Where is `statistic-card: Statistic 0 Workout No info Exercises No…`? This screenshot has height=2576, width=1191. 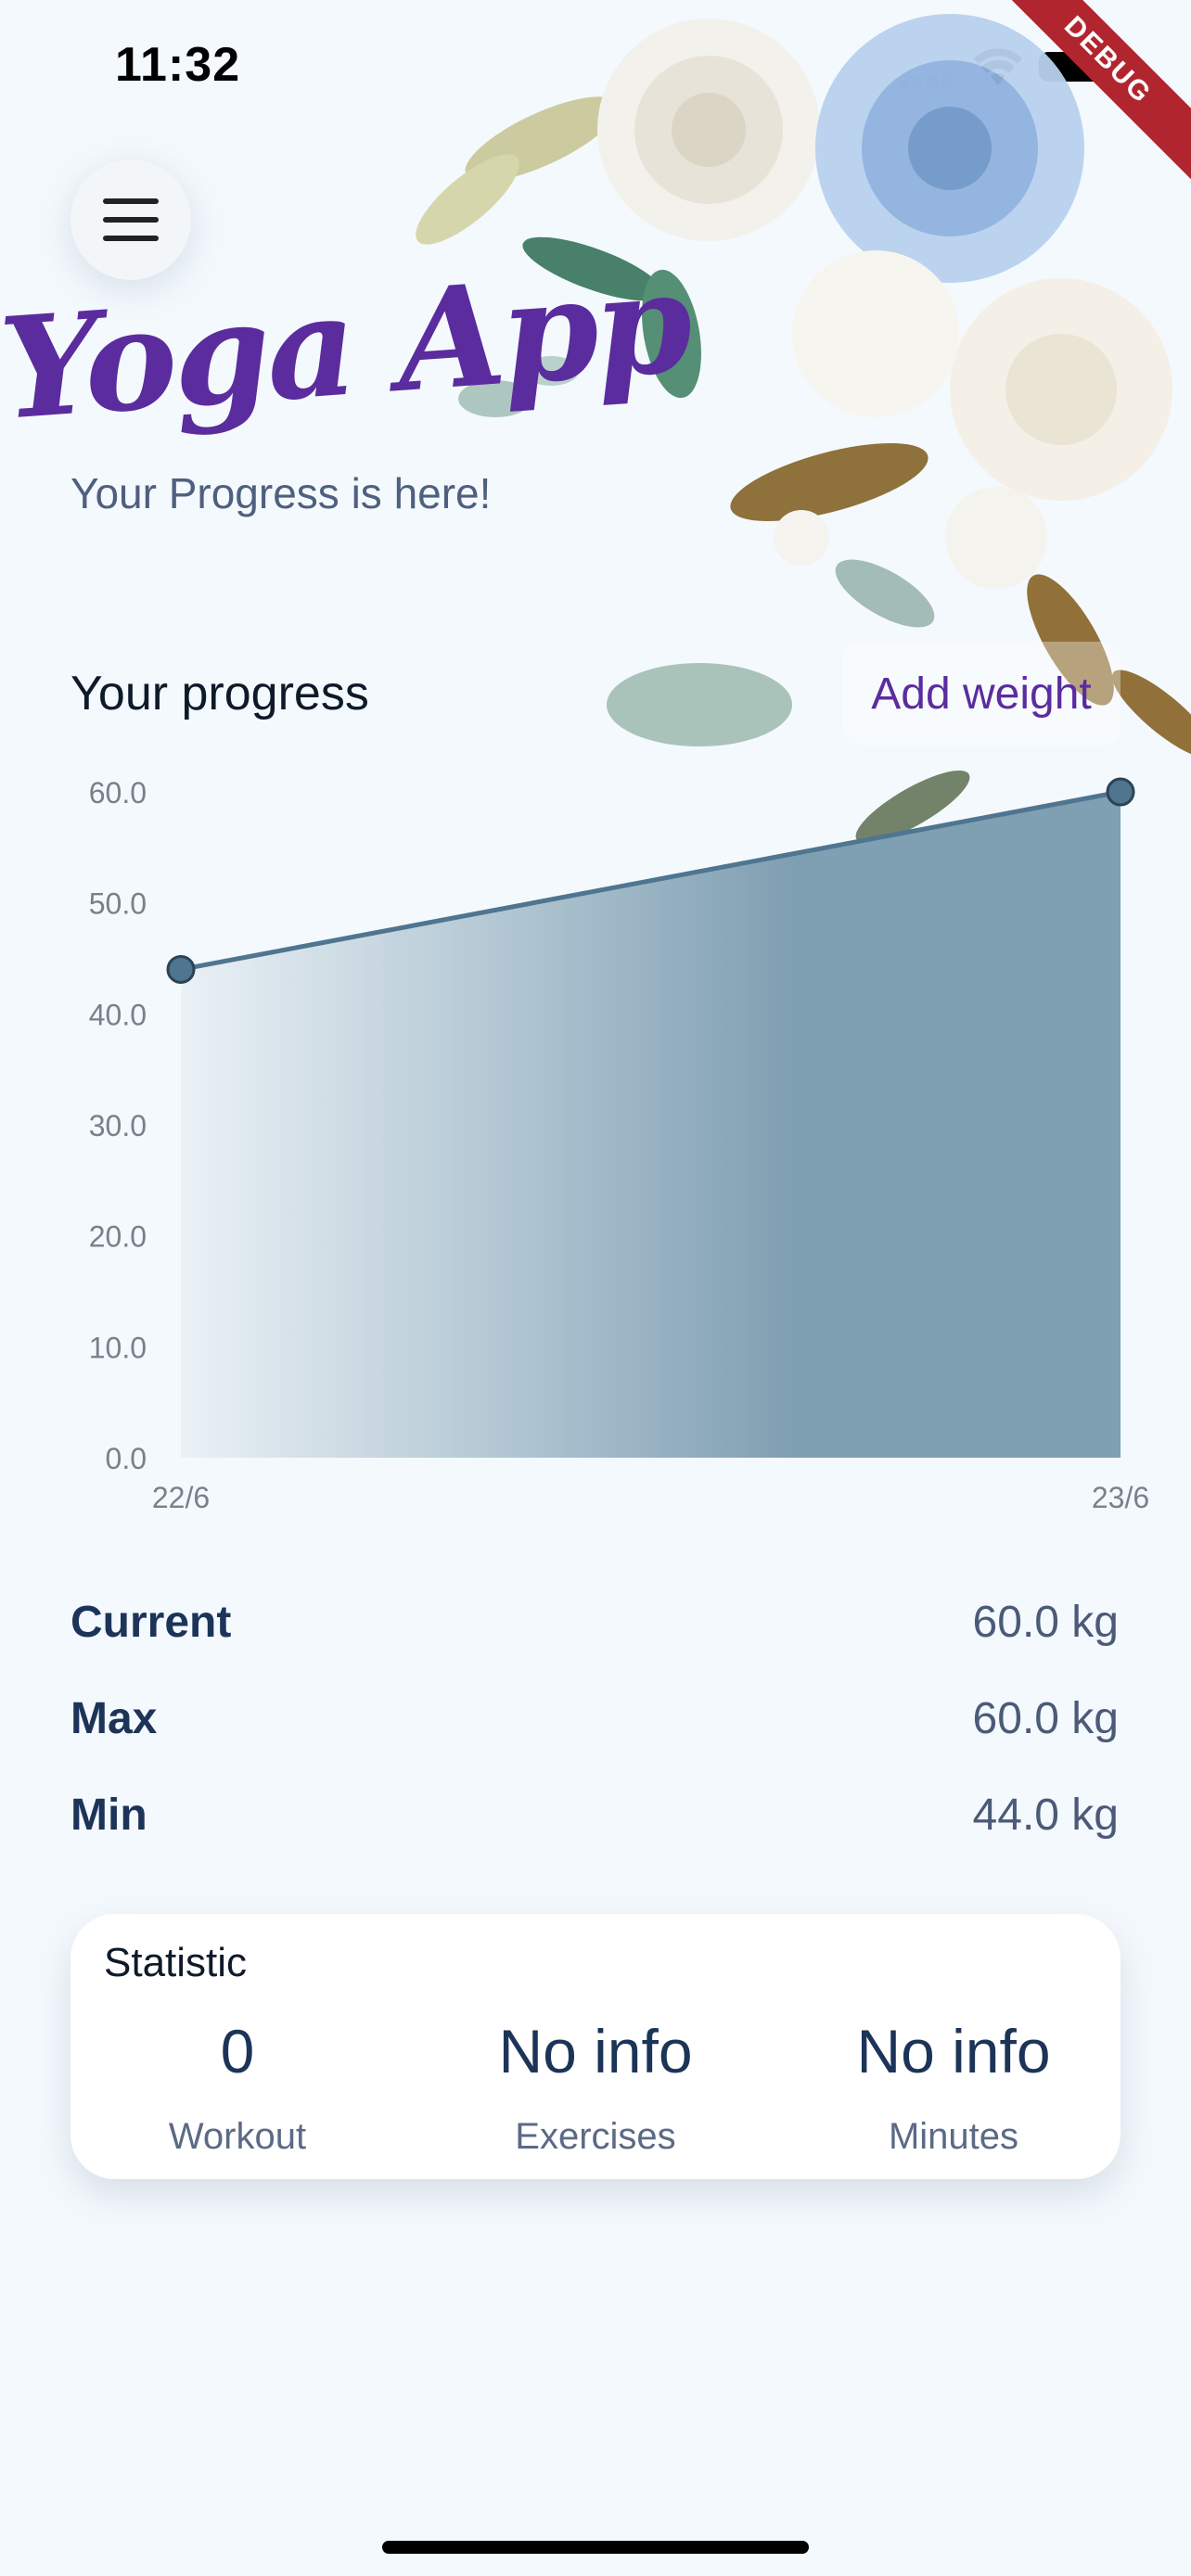 statistic-card: Statistic 0 Workout No info Exercises No… is located at coordinates (595, 2047).